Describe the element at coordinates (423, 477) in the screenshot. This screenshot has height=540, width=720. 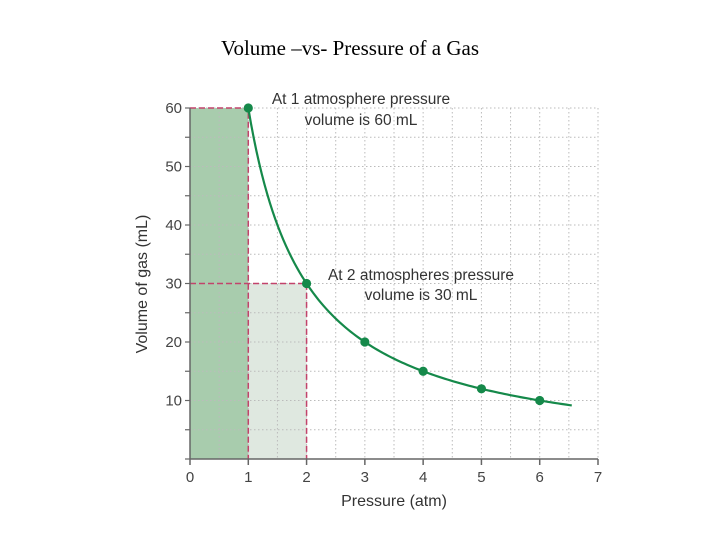
I see `x-tick-label: 4` at that location.